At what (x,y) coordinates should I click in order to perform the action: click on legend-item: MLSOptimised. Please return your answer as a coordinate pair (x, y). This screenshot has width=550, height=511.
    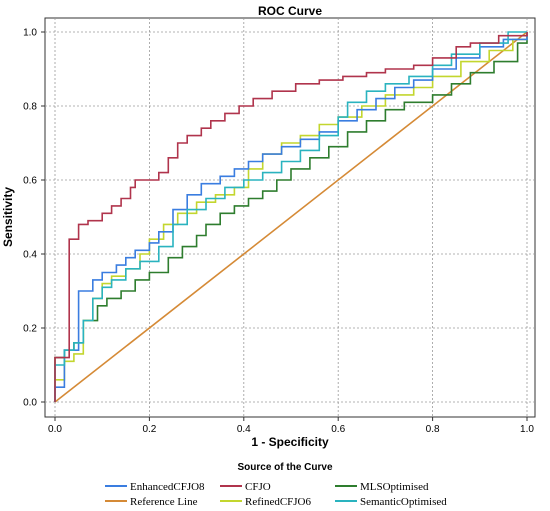
    Looking at the image, I should click on (382, 487).